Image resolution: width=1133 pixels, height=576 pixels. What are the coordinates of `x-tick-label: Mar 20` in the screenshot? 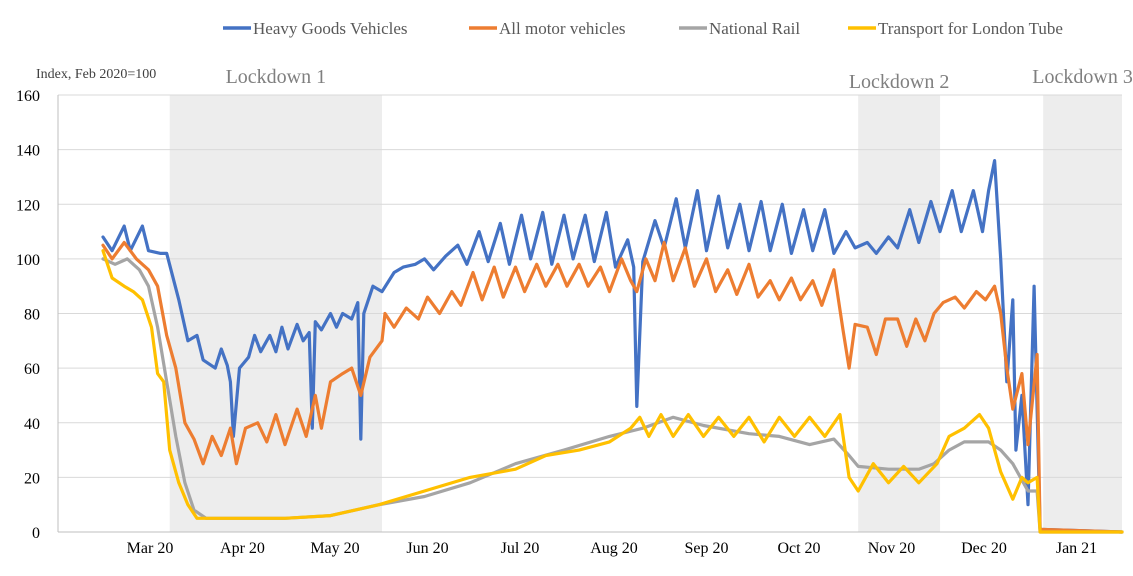 It's located at (150, 548).